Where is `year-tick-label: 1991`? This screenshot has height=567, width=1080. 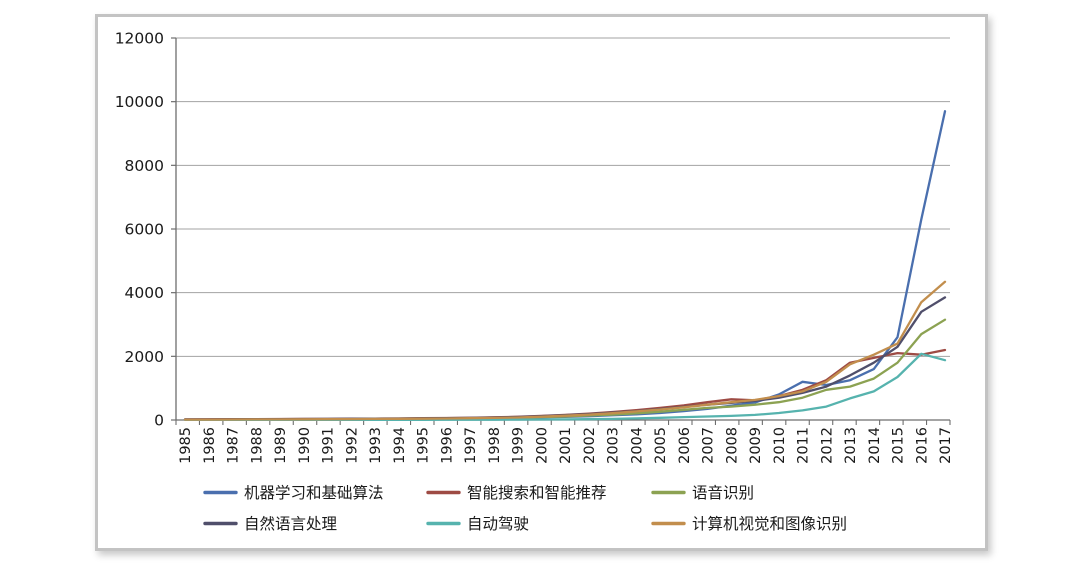
year-tick-label: 1991 is located at coordinates (329, 445).